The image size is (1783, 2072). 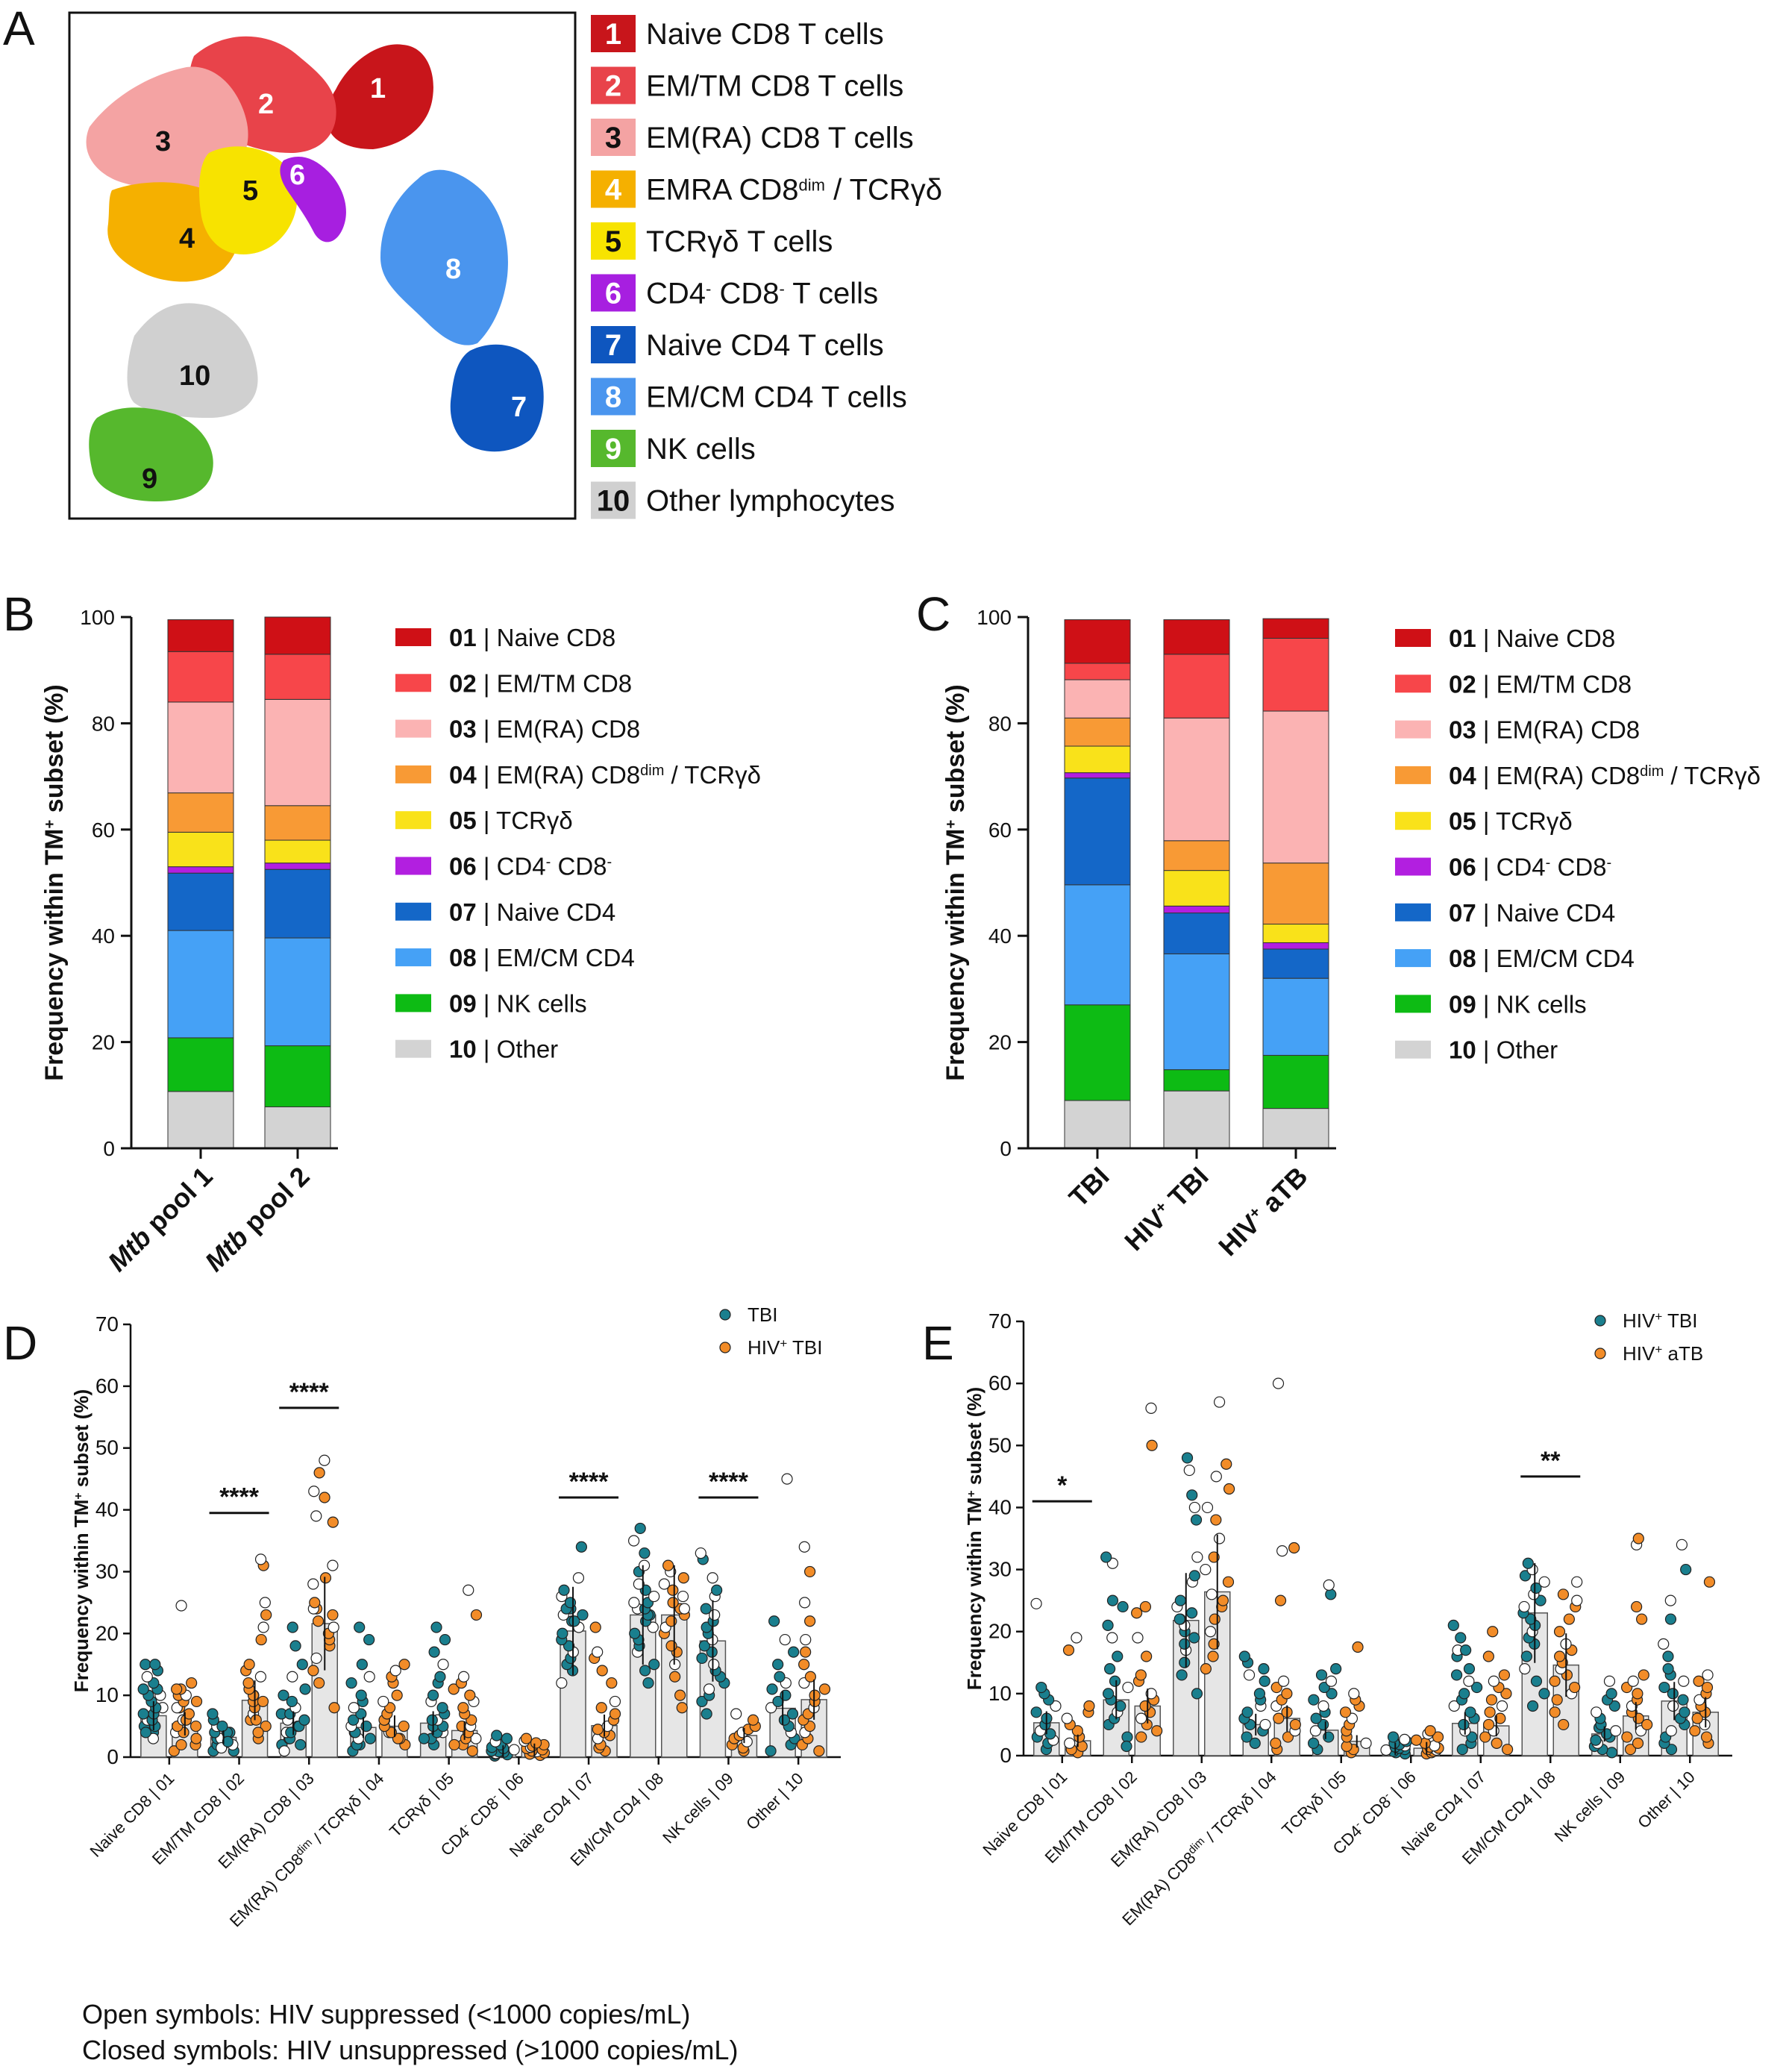 I want to click on cluster-name-1: Naive CD8 T cells, so click(x=765, y=34).